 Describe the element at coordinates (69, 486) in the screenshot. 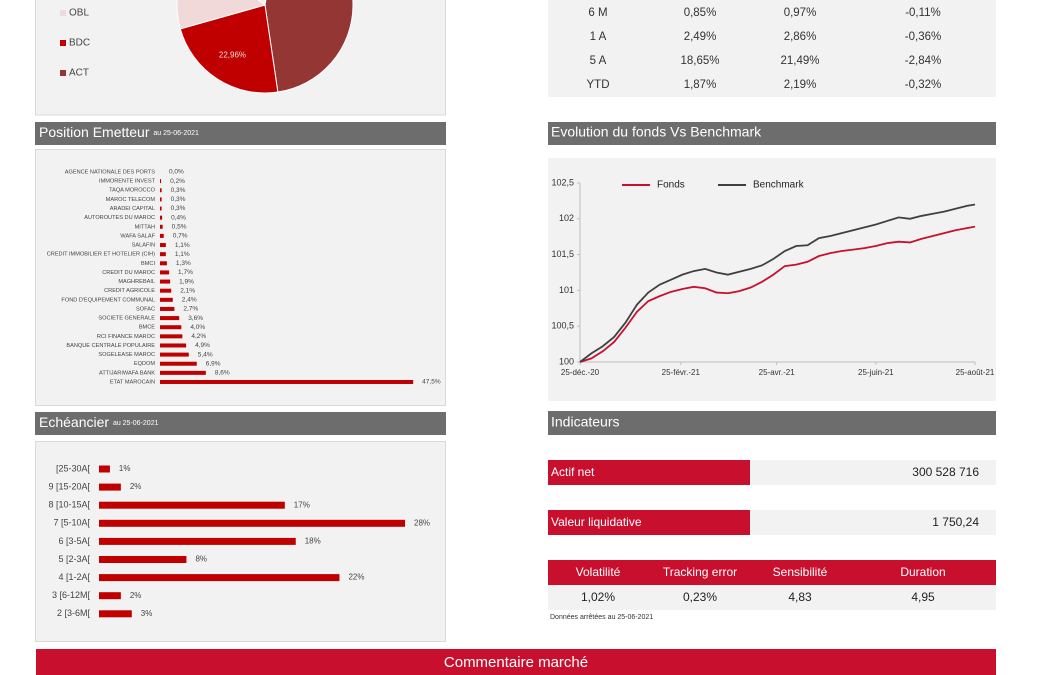

I see `category-label: 9 [15-20A[` at that location.